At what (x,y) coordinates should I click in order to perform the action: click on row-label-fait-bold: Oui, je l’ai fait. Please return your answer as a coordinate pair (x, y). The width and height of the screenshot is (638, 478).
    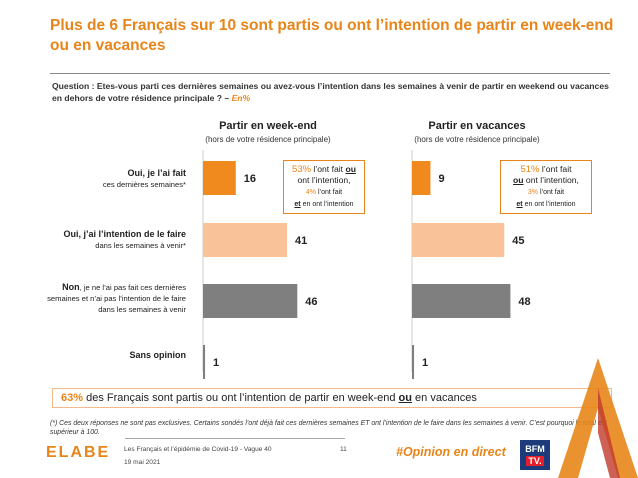
    Looking at the image, I should click on (156, 173).